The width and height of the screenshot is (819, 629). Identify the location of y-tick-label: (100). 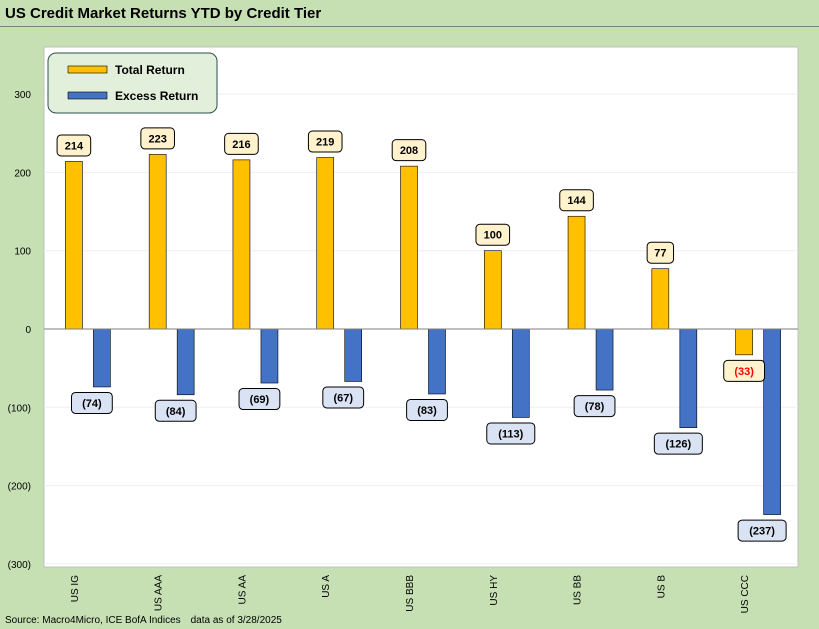
(19, 408).